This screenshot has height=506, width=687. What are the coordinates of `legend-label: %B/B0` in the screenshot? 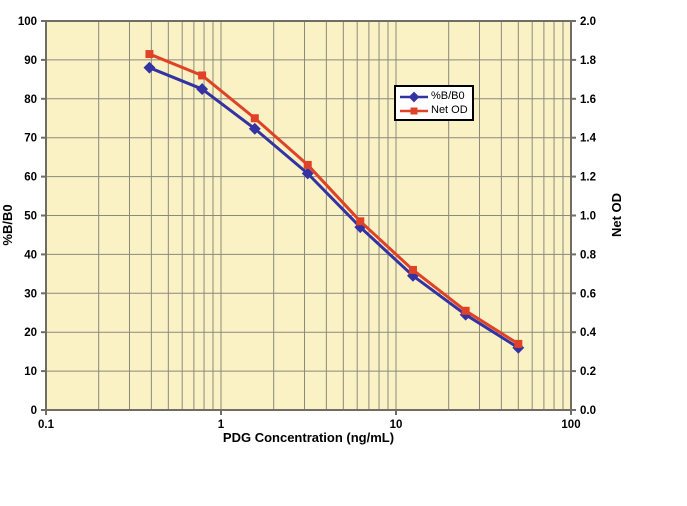 It's located at (448, 96).